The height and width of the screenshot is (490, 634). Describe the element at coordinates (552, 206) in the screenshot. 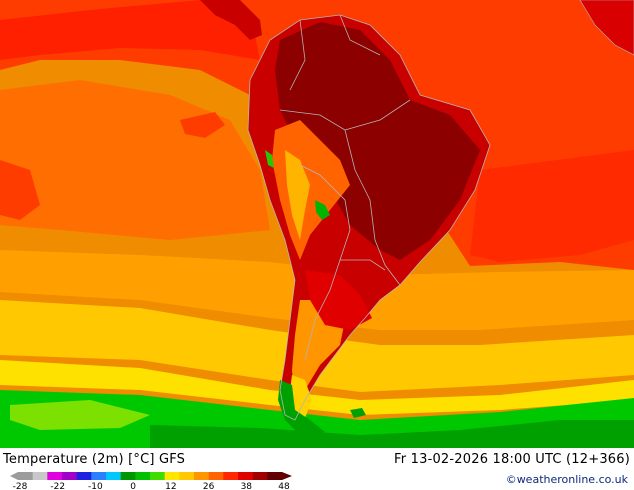

I see `ocean-hot-atlantic-east` at that location.